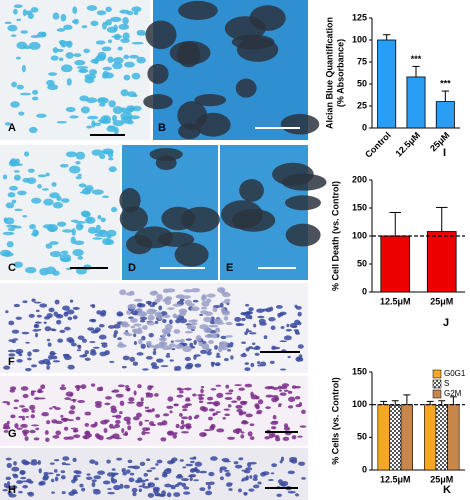 Image resolution: width=470 pixels, height=500 pixels. What do you see at coordinates (407, 144) in the screenshot?
I see `x-tick-label: 12.5μM` at bounding box center [407, 144].